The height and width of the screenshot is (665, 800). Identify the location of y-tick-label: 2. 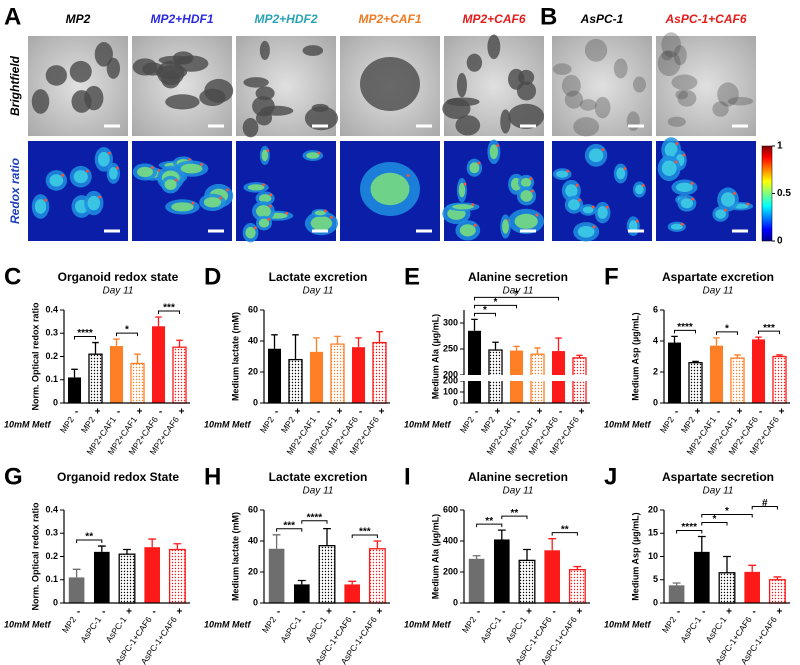
(655, 371).